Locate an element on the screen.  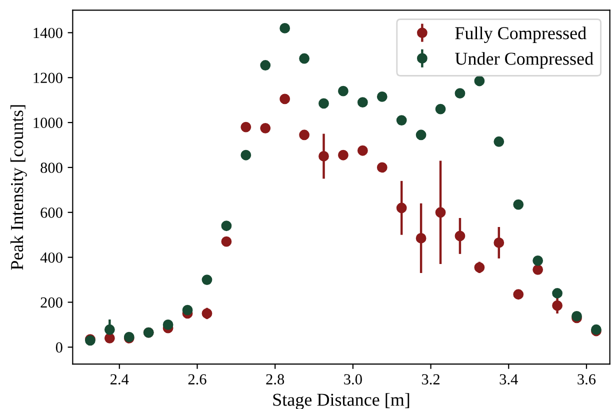
y-tick-label: 400 is located at coordinates (51, 257).